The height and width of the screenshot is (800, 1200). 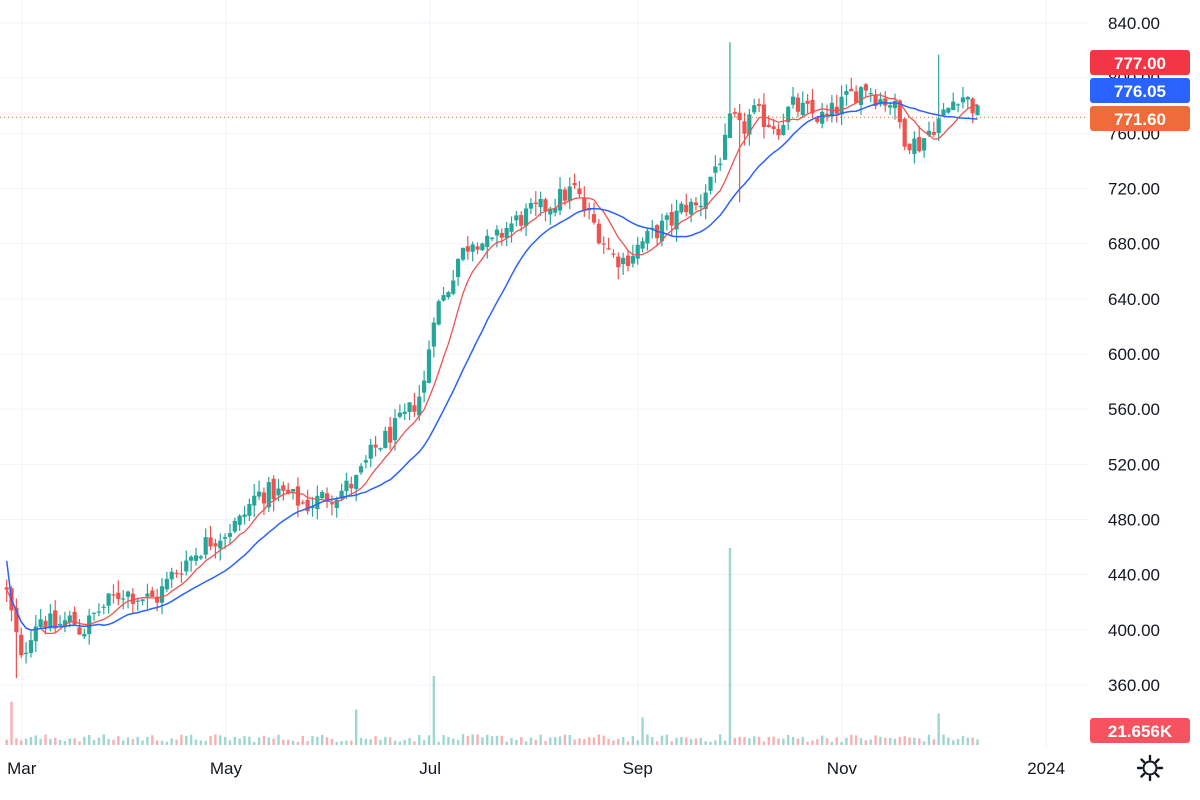 What do you see at coordinates (1140, 730) in the screenshot?
I see `volume-badge: 21.656K` at bounding box center [1140, 730].